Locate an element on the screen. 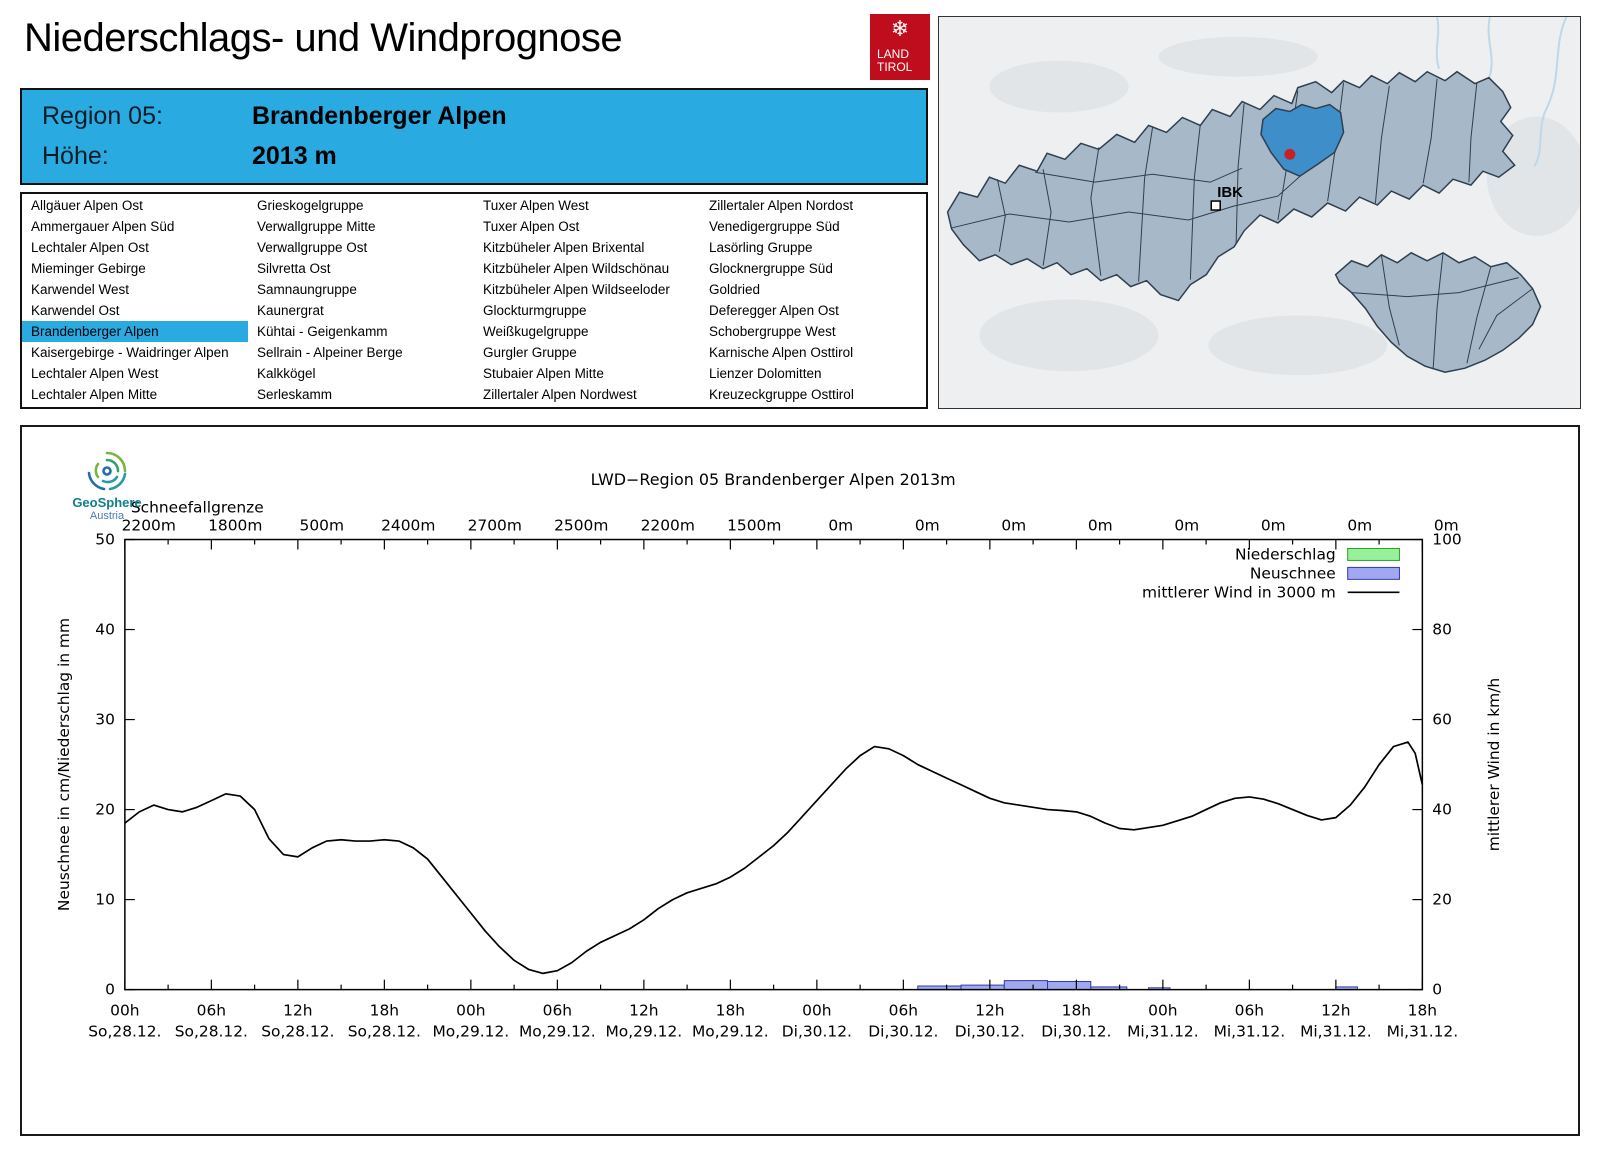  svg-text: Niederschlag is located at coordinates (1285, 554).